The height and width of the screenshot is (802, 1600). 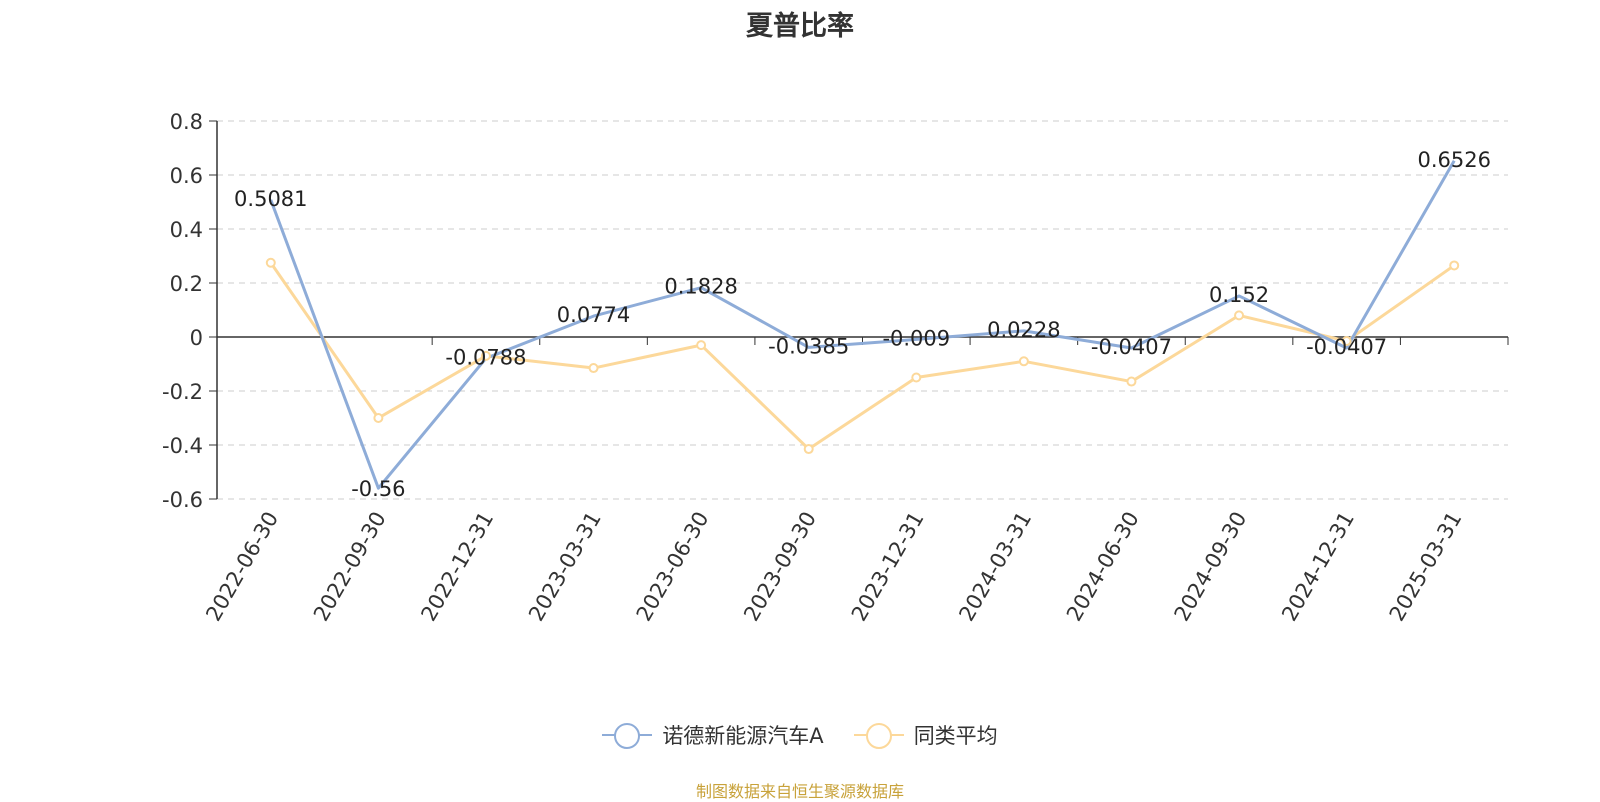 I want to click on legend-average-marker-icon, so click(x=878, y=735).